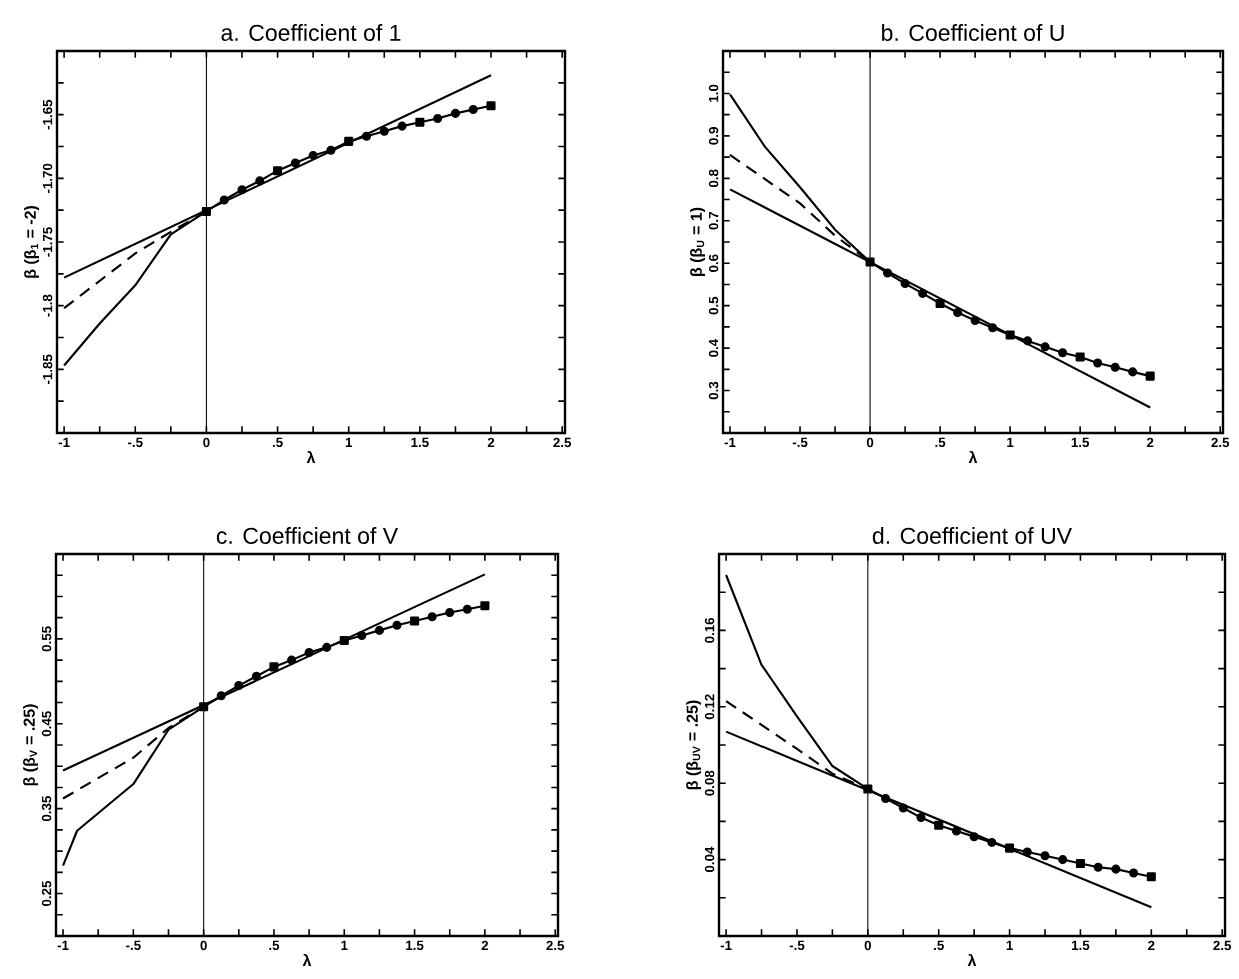 The width and height of the screenshot is (1239, 979). I want to click on chart-title: a. Coefficient of 1, so click(311, 32).